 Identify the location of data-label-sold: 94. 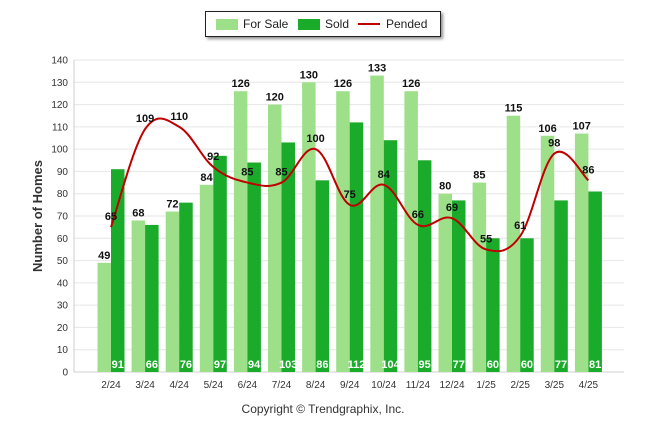
(254, 365).